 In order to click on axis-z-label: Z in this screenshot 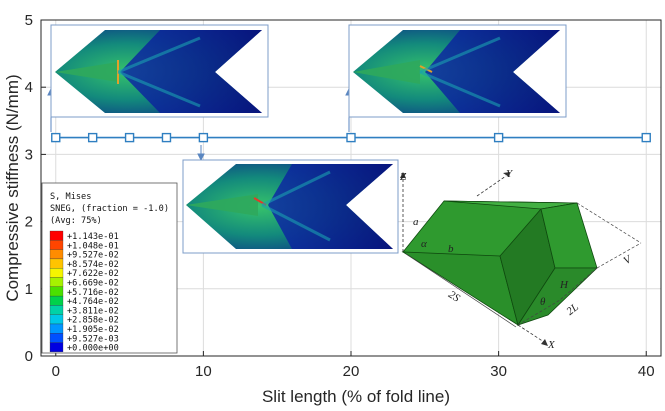, I will do `click(403, 177)`.